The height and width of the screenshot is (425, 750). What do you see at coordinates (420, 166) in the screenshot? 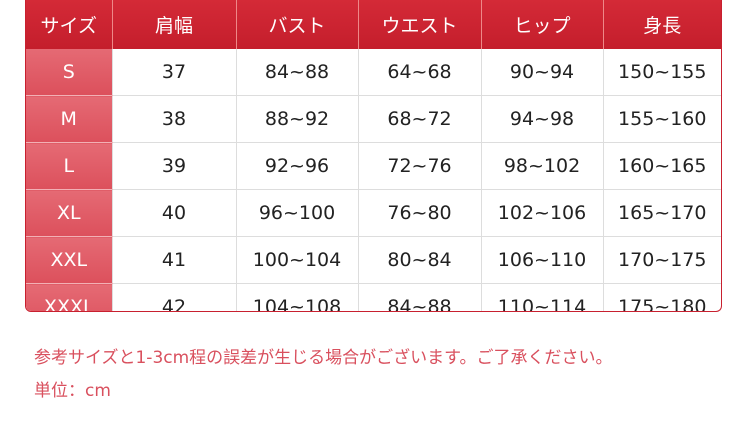
I see `table-cell: 72~76` at bounding box center [420, 166].